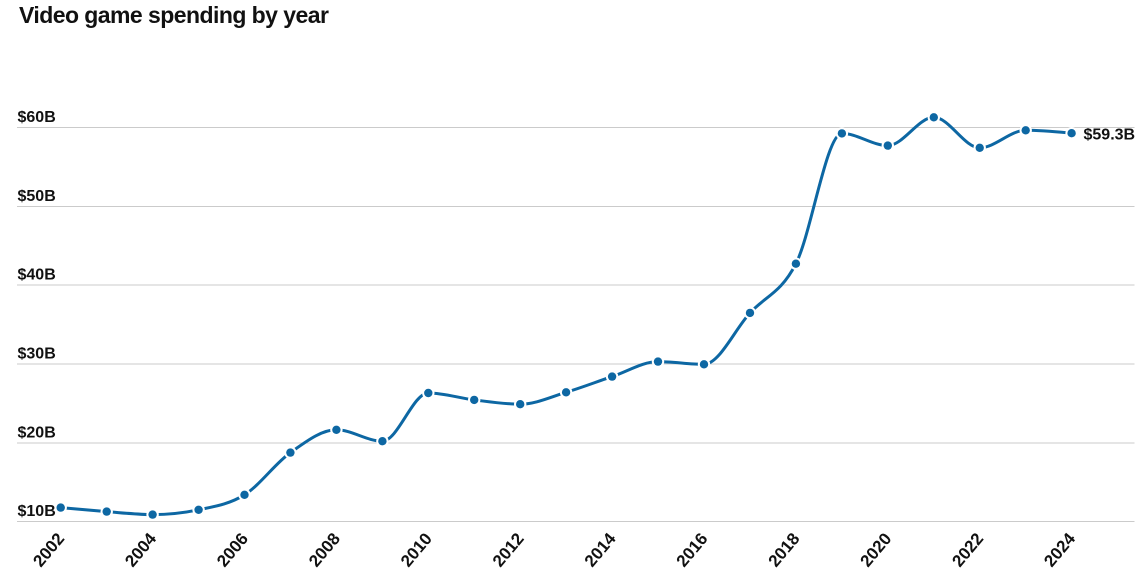 The image size is (1142, 586). Describe the element at coordinates (37, 354) in the screenshot. I see `svg-text: $30B` at that location.